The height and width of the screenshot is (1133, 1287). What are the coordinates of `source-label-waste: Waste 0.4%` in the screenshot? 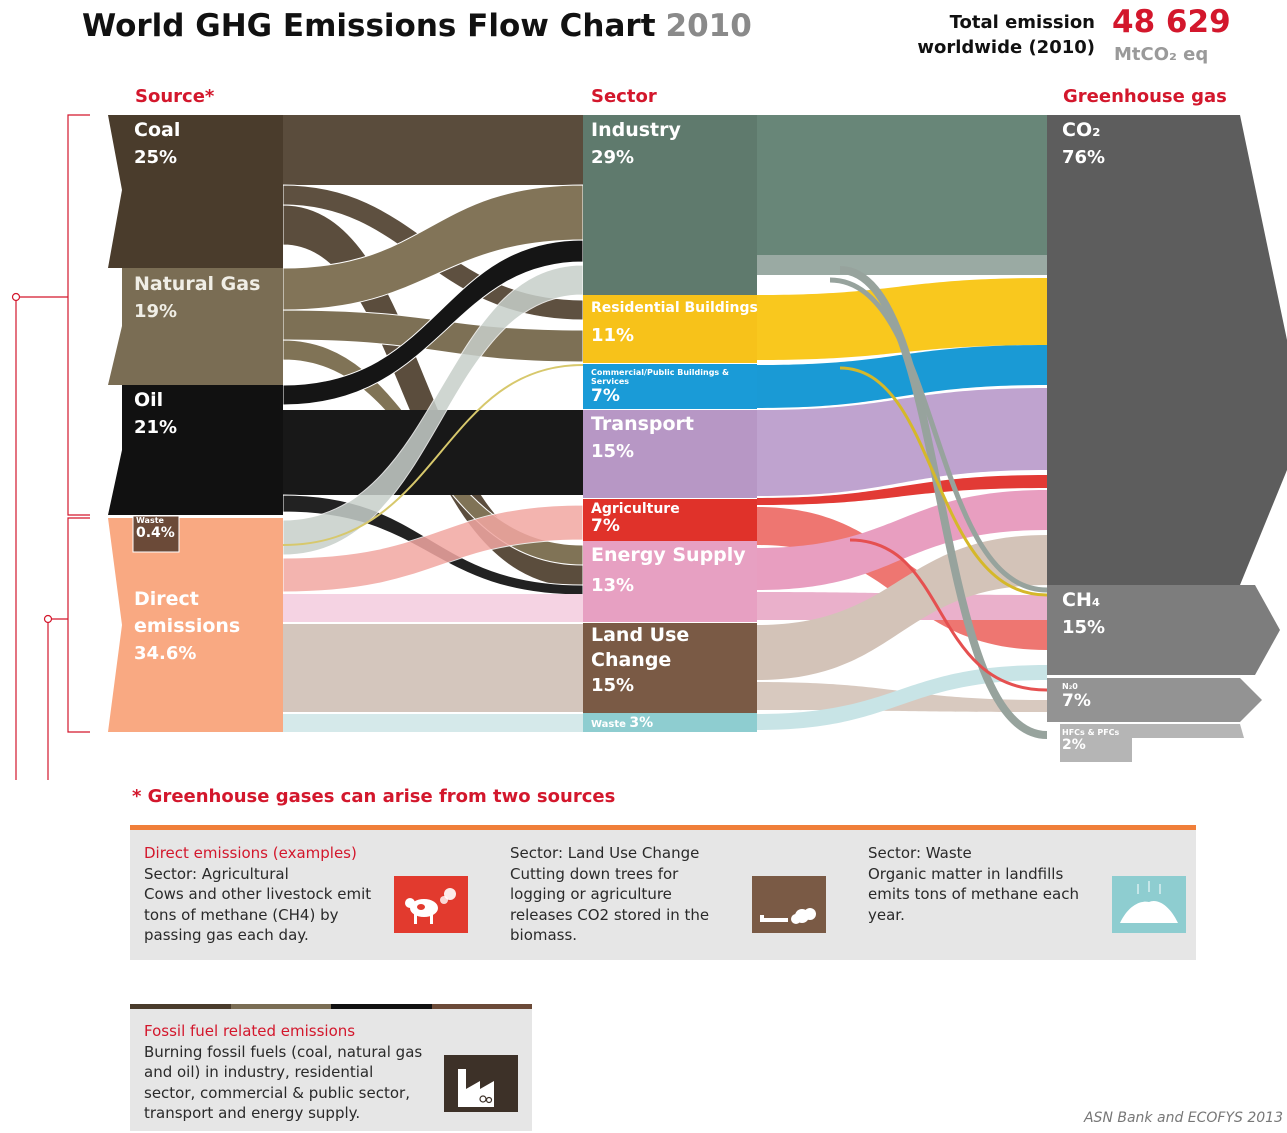 It's located at (155, 528).